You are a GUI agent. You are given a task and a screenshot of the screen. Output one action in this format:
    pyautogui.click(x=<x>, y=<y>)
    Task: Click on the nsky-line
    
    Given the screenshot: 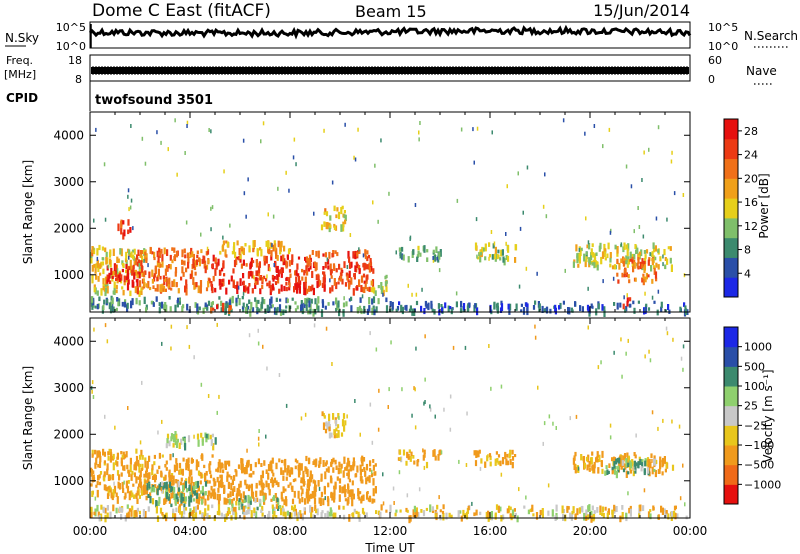 What is the action you would take?
    pyautogui.click(x=390, y=32)
    